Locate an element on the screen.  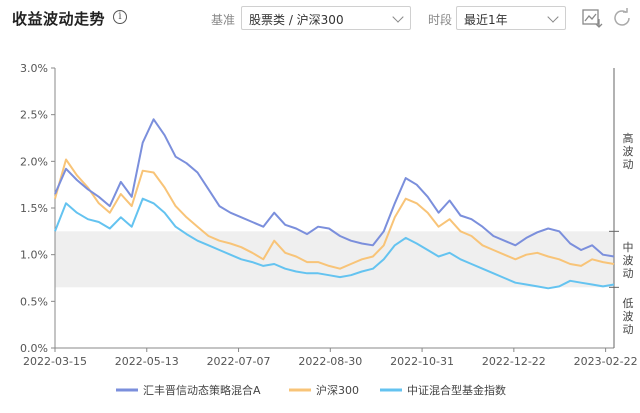
page-title: 收益波动走势 is located at coordinates (59, 19).